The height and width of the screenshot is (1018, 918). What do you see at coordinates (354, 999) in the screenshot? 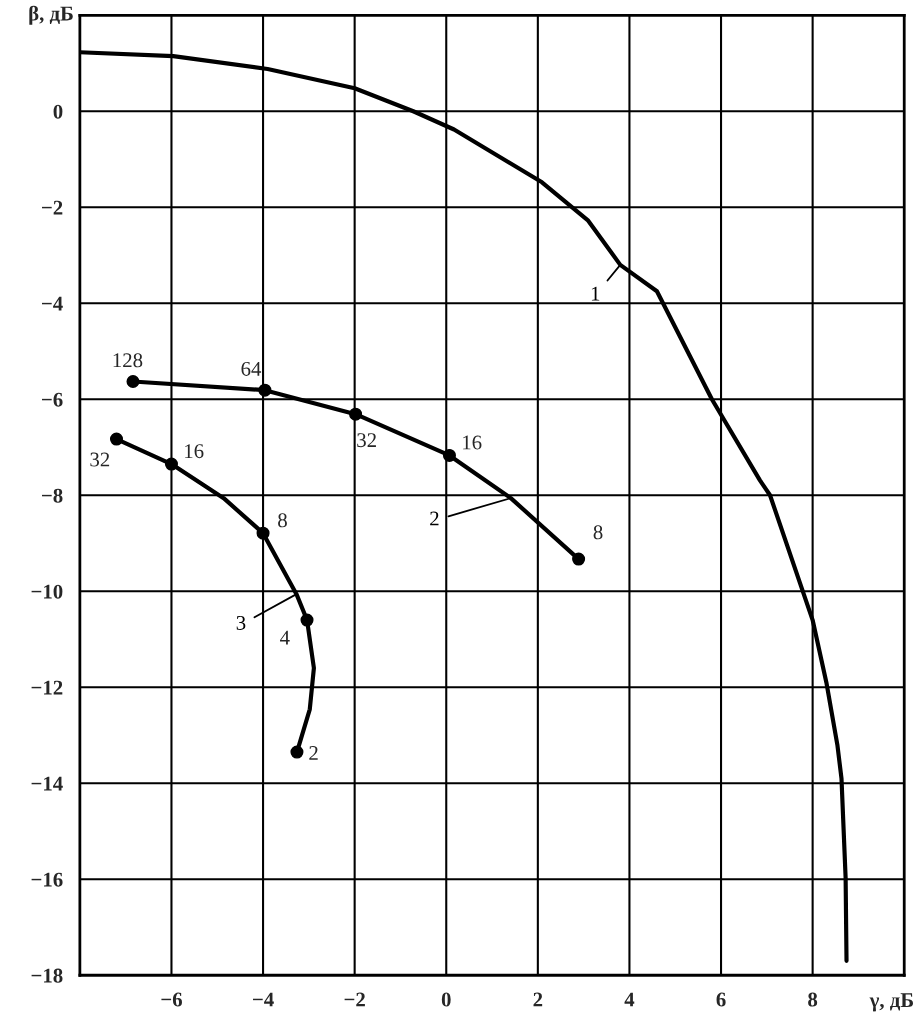
I see `x-tick-label: −2` at bounding box center [354, 999].